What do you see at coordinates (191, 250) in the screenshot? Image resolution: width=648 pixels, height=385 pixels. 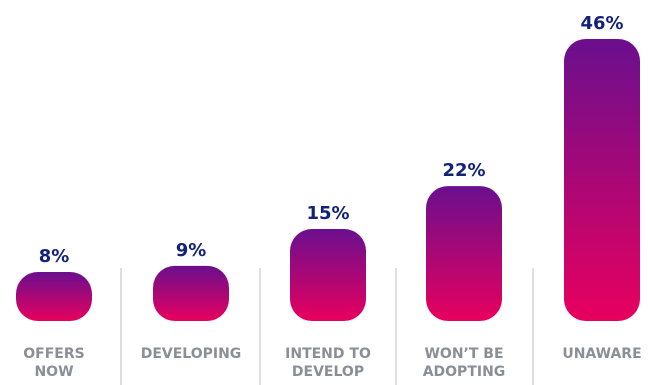 I see `value-label-1: 9%` at bounding box center [191, 250].